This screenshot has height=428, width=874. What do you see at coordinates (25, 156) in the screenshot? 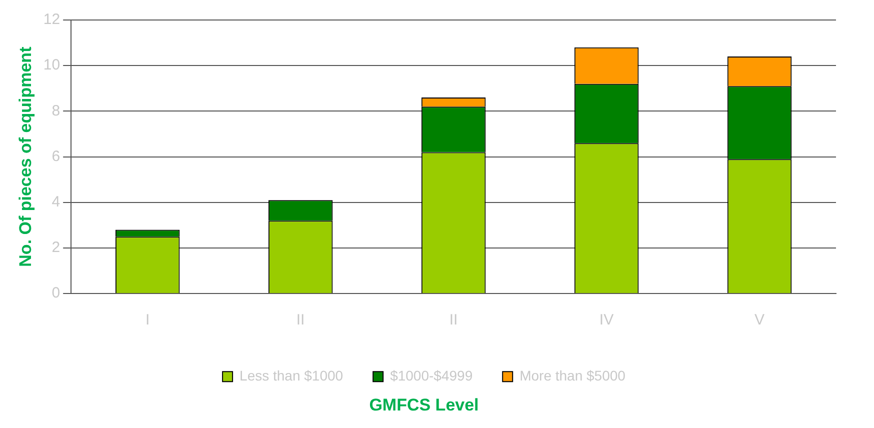
I see `y-axis-title: No. Of pieces of equipment` at bounding box center [25, 156].